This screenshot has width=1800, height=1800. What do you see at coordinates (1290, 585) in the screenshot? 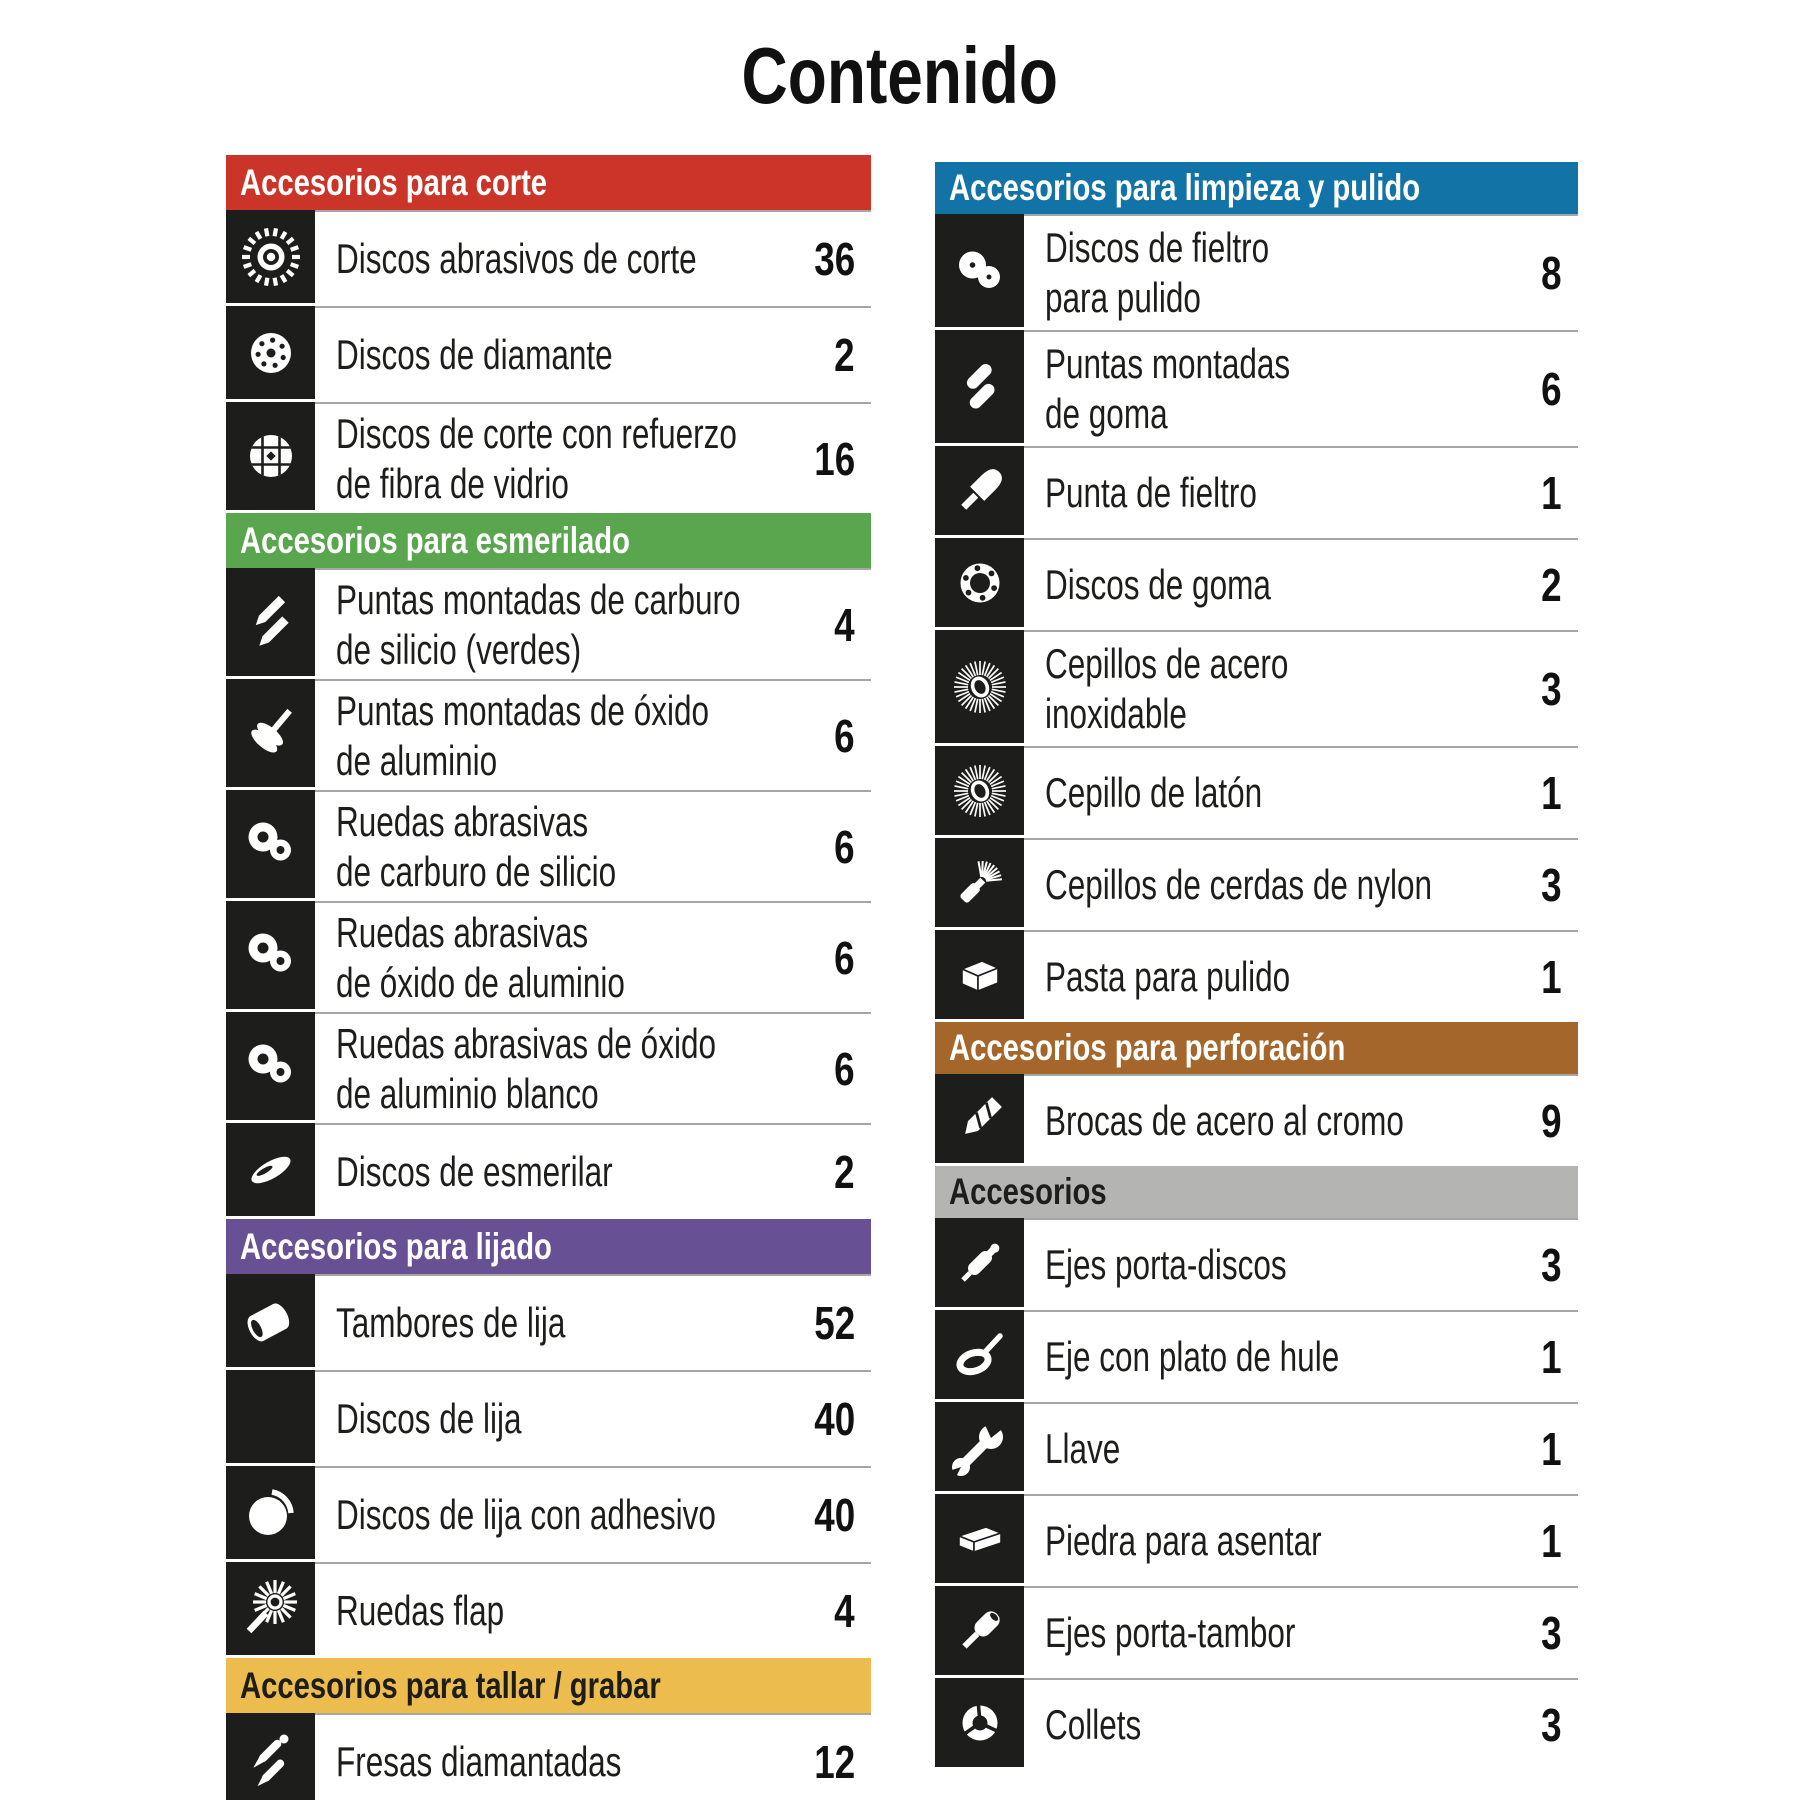
I see `accessory-label: Discos de goma` at bounding box center [1290, 585].